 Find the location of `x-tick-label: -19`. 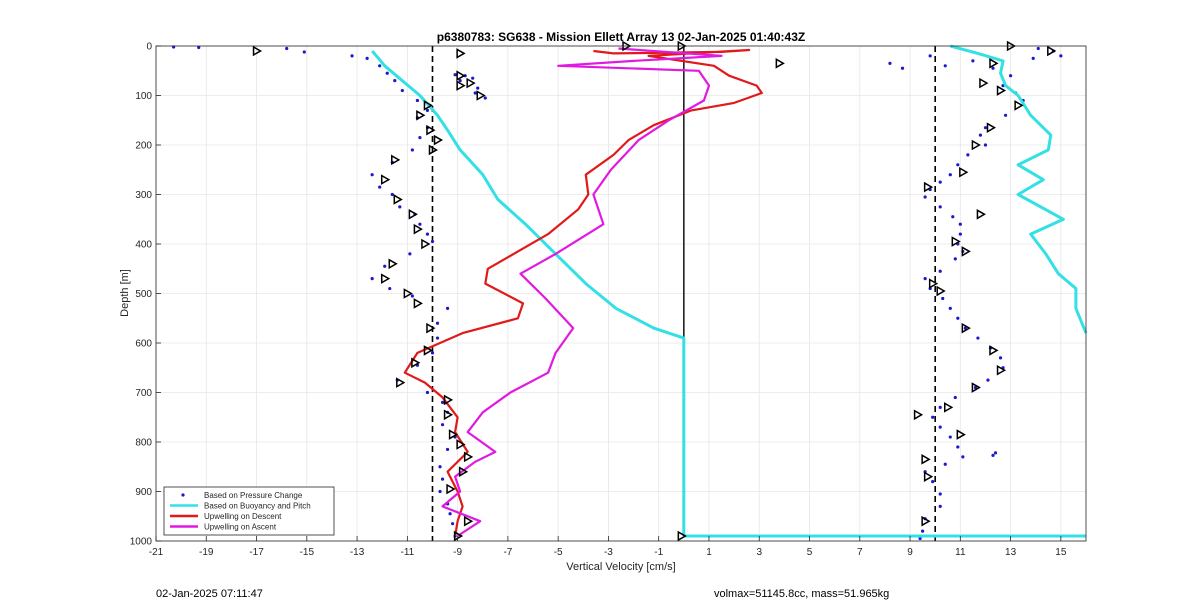

x-tick-label: -19 is located at coordinates (206, 552).